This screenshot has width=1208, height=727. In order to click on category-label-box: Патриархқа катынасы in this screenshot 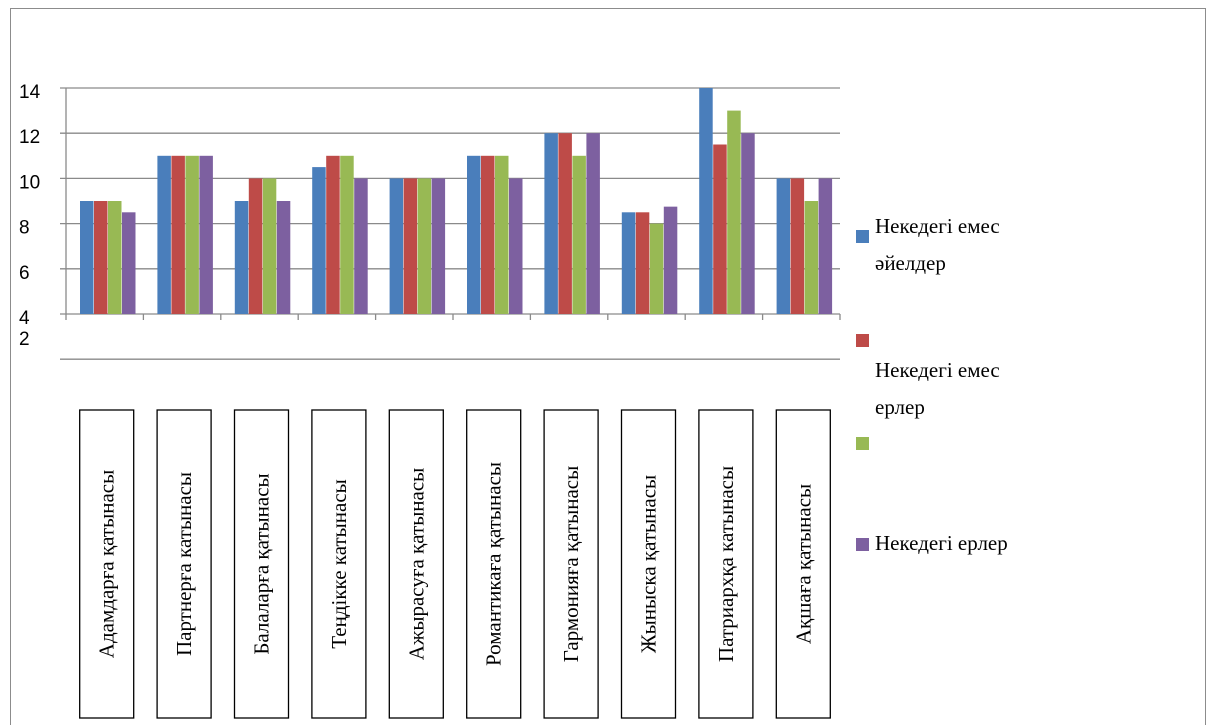, I will do `click(726, 564)`.